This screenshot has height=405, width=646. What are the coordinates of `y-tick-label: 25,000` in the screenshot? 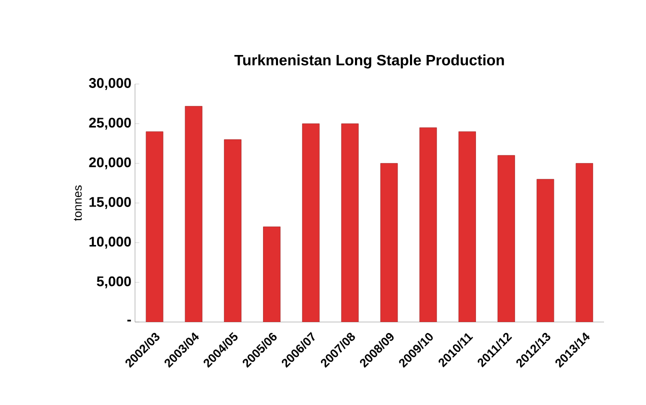 It's located at (110, 124).